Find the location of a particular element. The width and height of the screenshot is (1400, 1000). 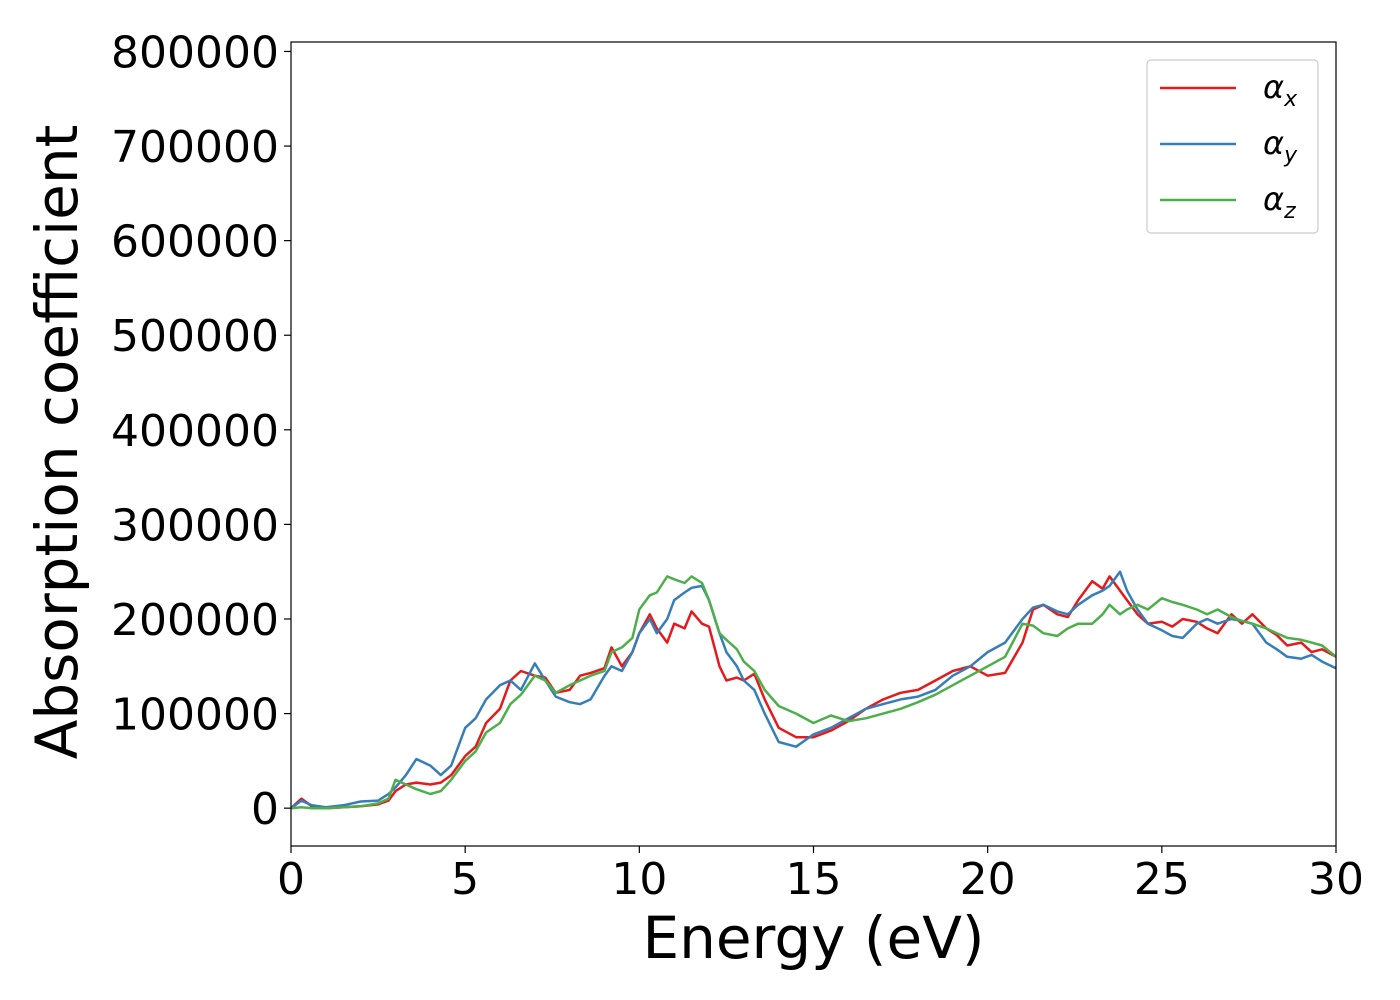

y-tick-label: 600000 is located at coordinates (195, 242).